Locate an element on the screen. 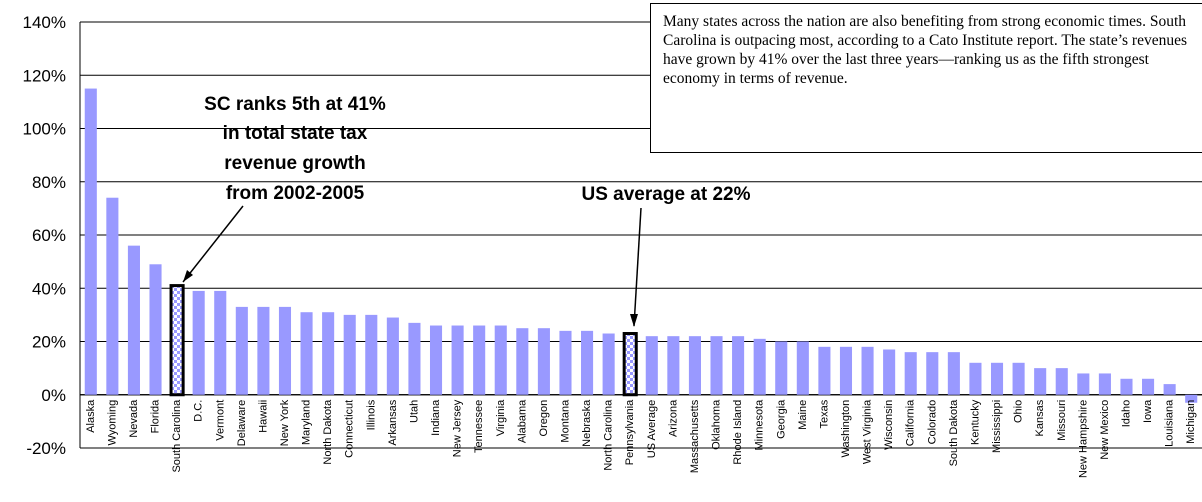 The image size is (1202, 502). x-tick-label: Virginia is located at coordinates (501, 417).